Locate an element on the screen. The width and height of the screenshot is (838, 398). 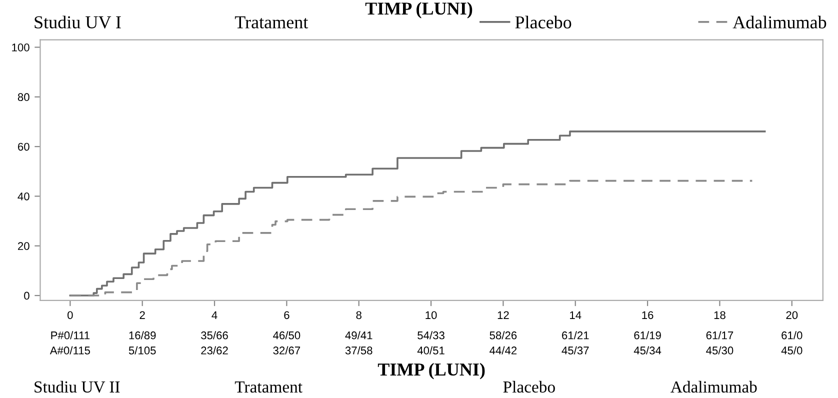
y-tick-label: 60 is located at coordinates (24, 146).